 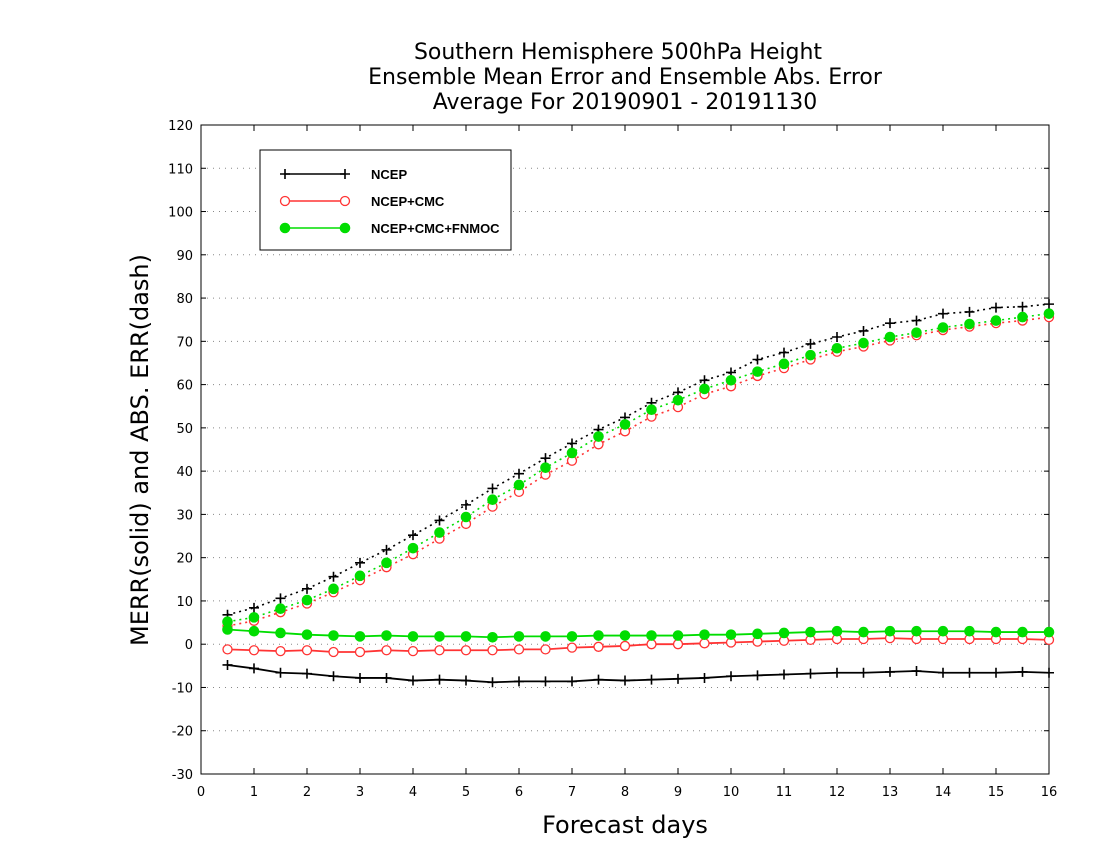 I want to click on chart-title-line-1: Southern Hemisphere 500hPa Height, so click(x=618, y=52).